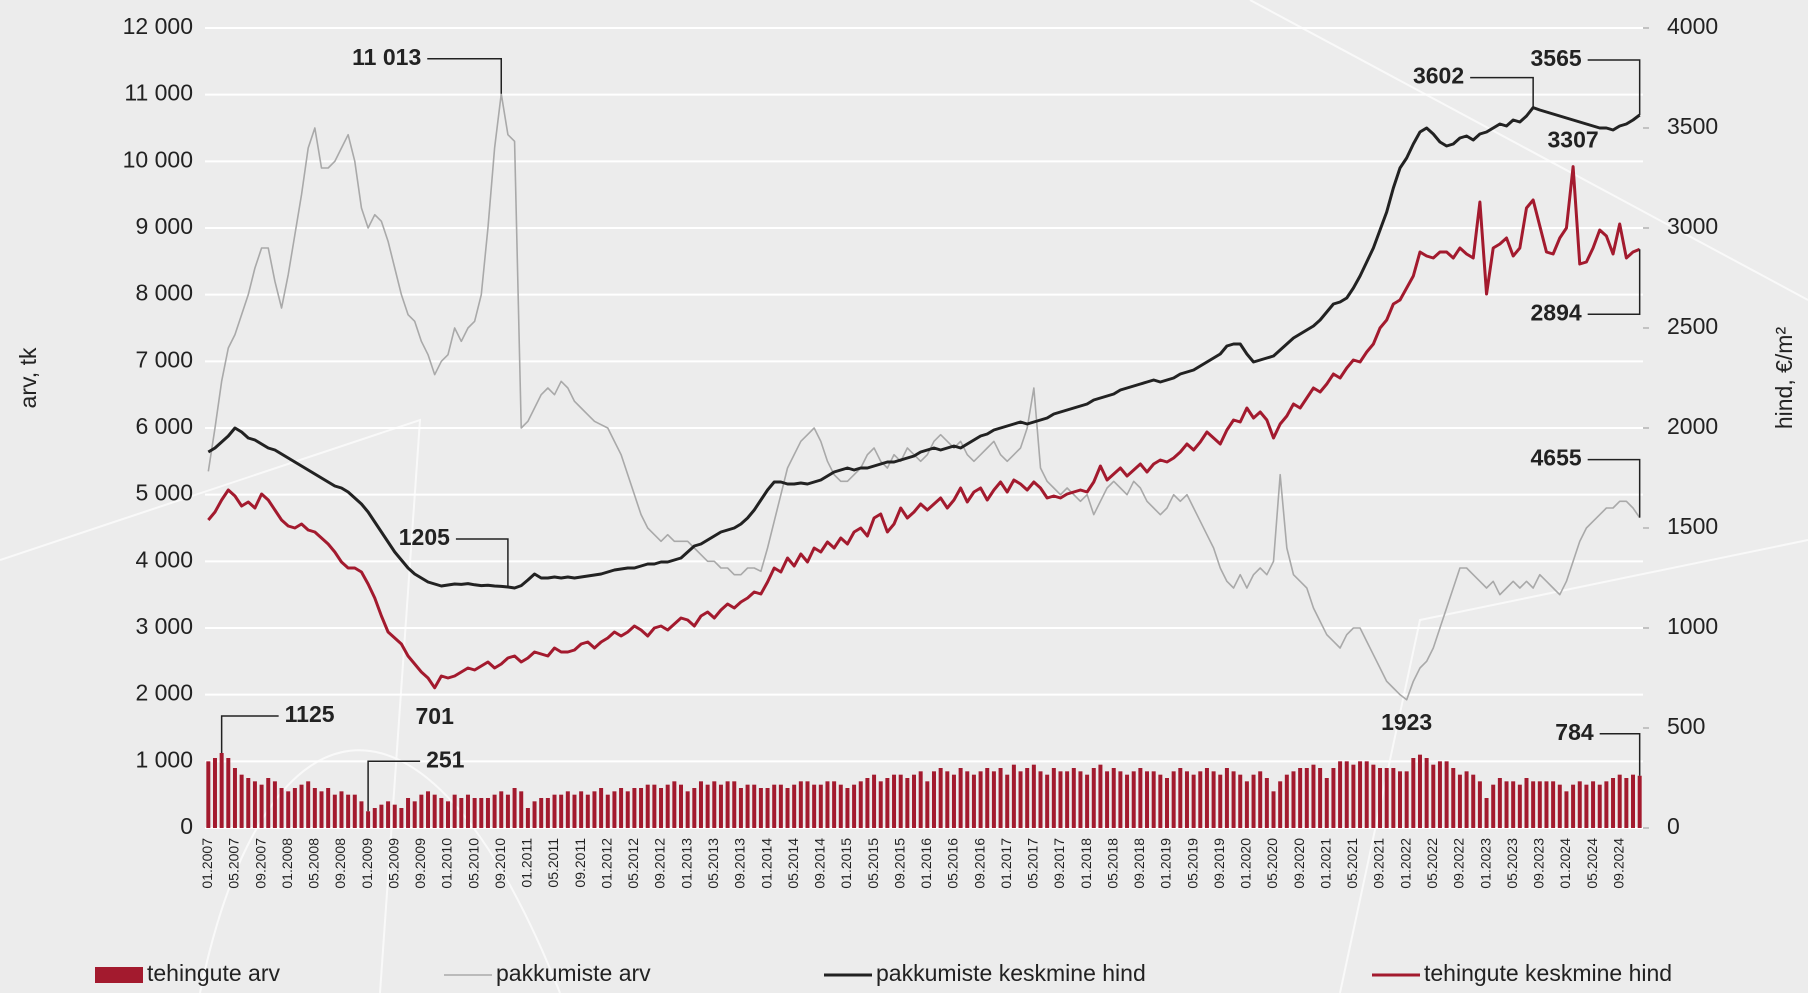  Describe the element at coordinates (1555, 58) in the screenshot. I see `annotation: 3565` at that location.